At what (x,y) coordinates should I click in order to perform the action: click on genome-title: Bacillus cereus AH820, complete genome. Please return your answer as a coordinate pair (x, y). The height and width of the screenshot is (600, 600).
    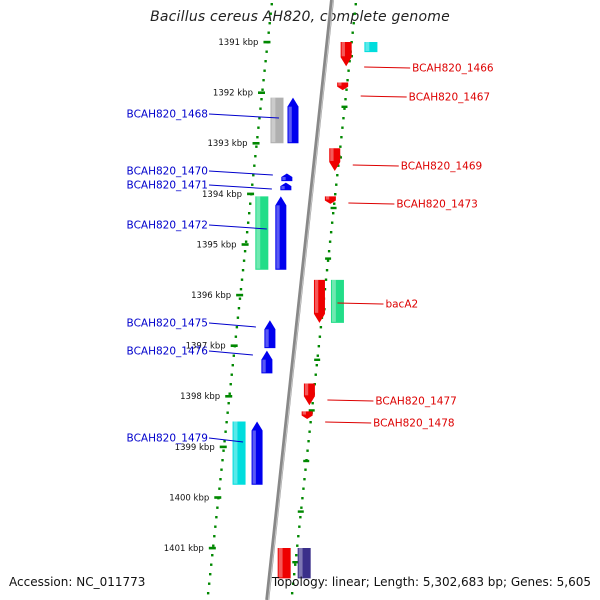
    Looking at the image, I should click on (300, 17).